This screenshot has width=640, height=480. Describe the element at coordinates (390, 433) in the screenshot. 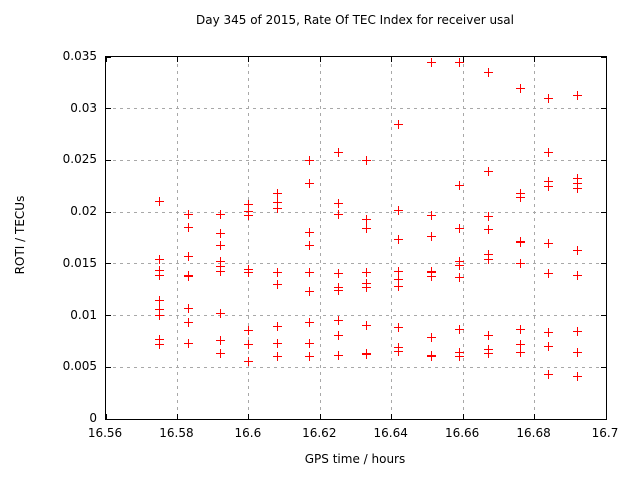

I see `x-tick-label: 16.64` at that location.